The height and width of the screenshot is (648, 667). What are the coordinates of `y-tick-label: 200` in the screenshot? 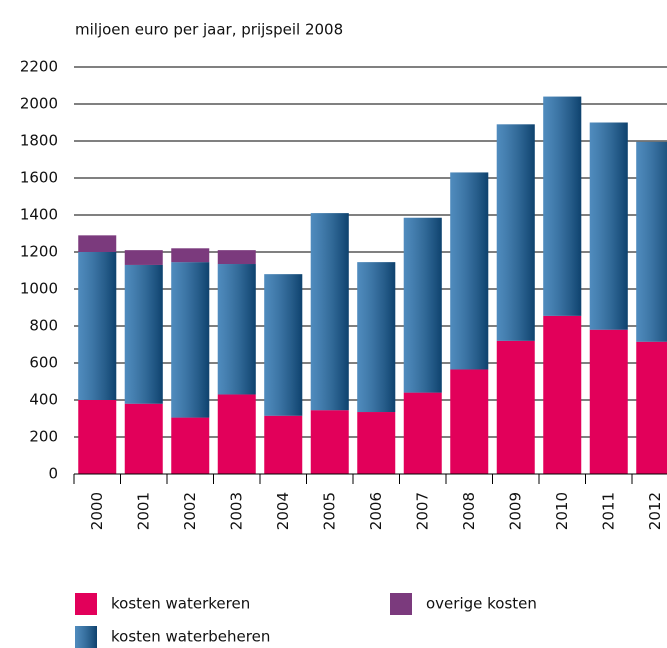 It's located at (43, 437).